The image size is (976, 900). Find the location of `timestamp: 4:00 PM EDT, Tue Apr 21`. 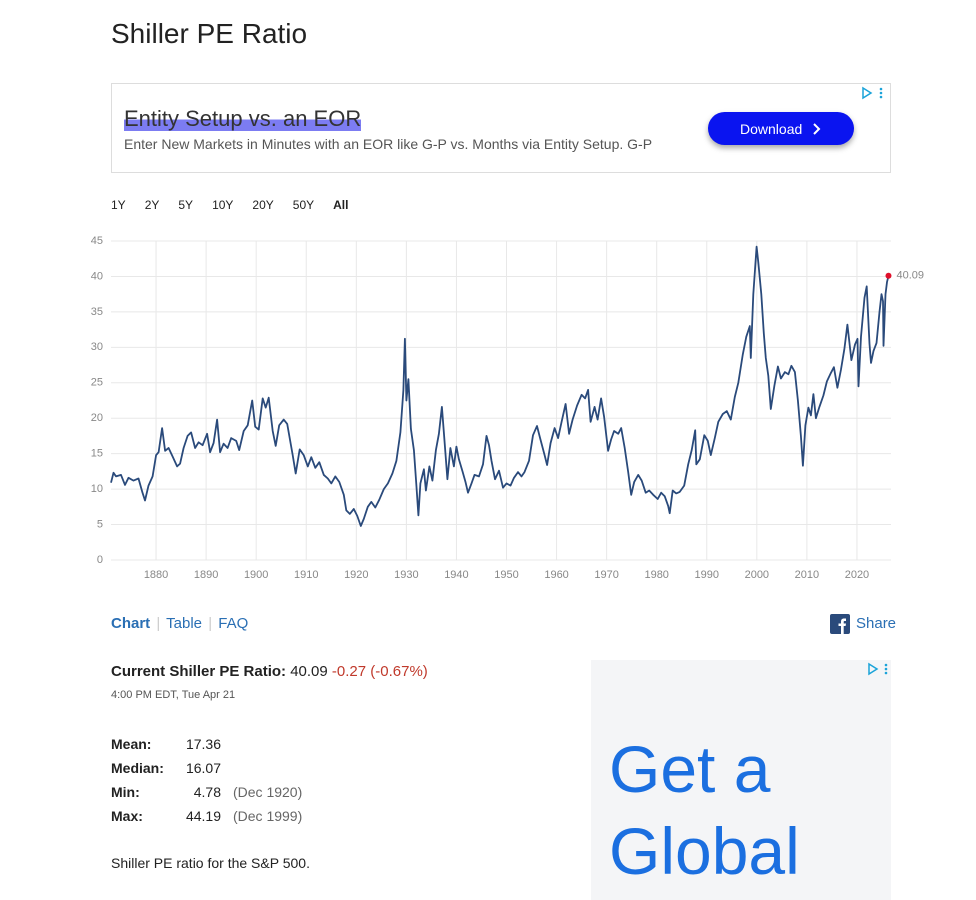

timestamp: 4:00 PM EDT, Tue Apr 21 is located at coordinates (173, 695).